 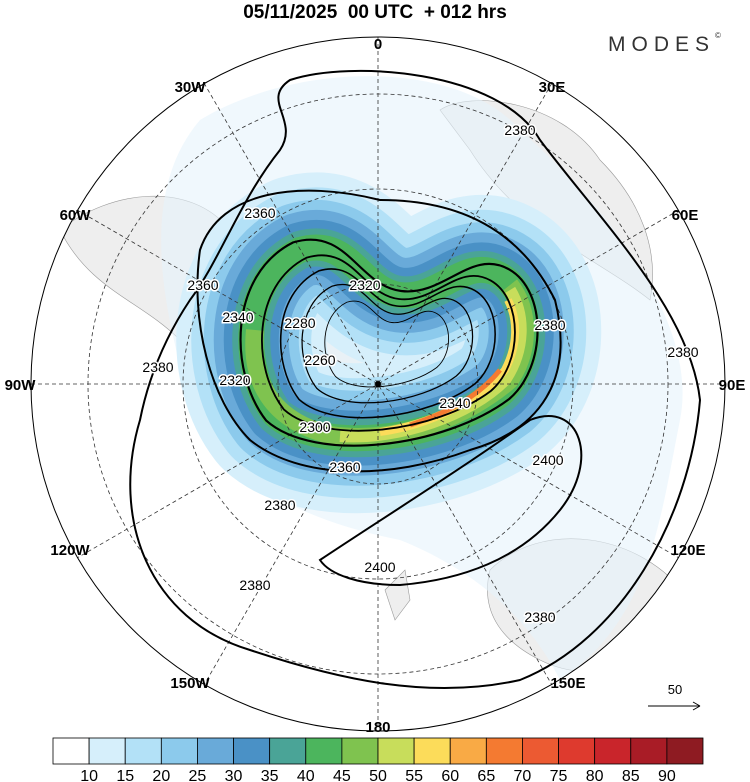 What do you see at coordinates (191, 87) in the screenshot?
I see `lon-label-30w: 30W` at bounding box center [191, 87].